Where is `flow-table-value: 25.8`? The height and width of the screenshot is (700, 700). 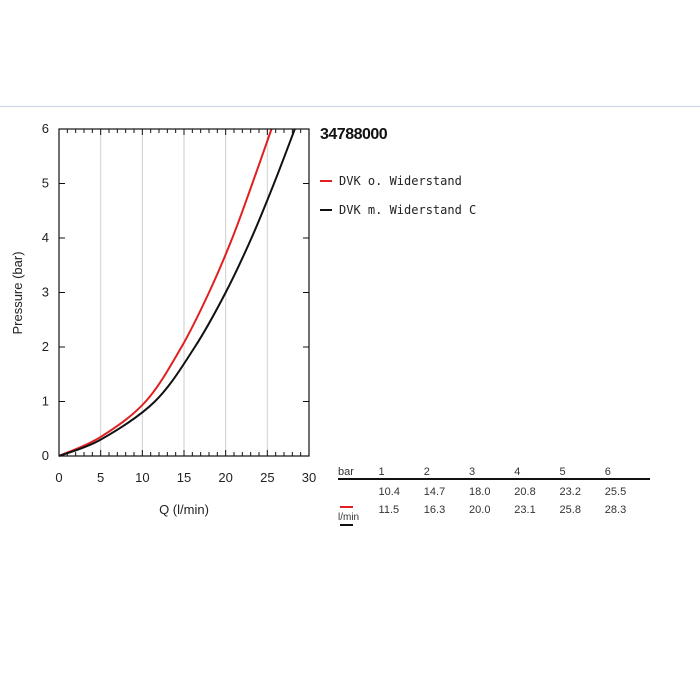 flow-table-value: 25.8 is located at coordinates (570, 510).